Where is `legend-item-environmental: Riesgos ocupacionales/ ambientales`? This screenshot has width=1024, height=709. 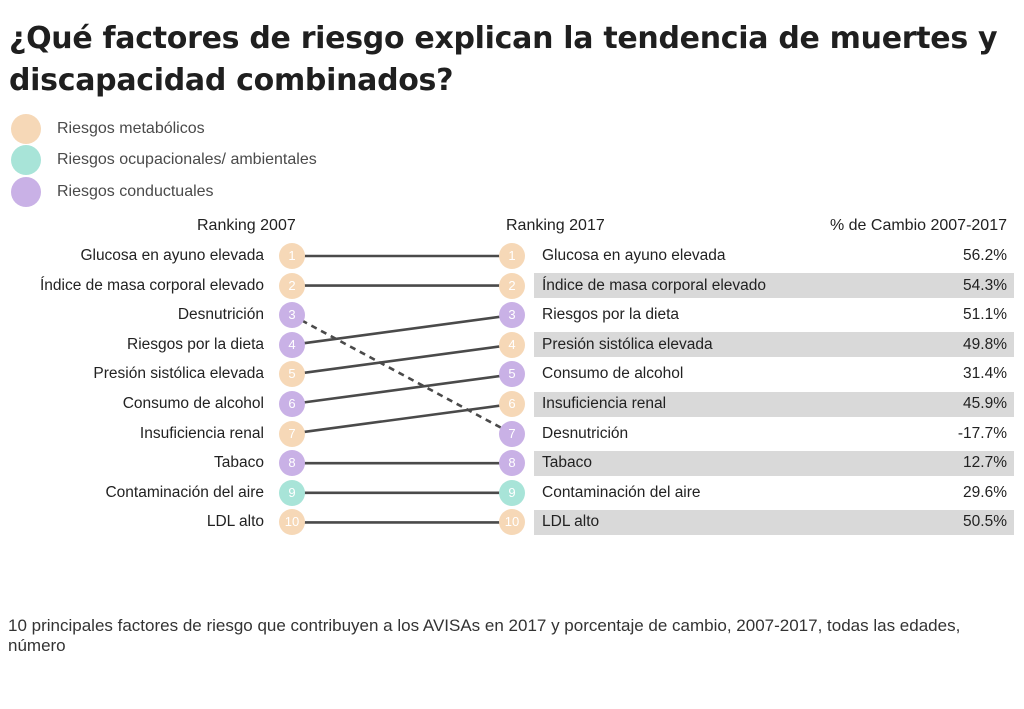 legend-item-environmental: Riesgos ocupacionales/ ambientales is located at coordinates (164, 161).